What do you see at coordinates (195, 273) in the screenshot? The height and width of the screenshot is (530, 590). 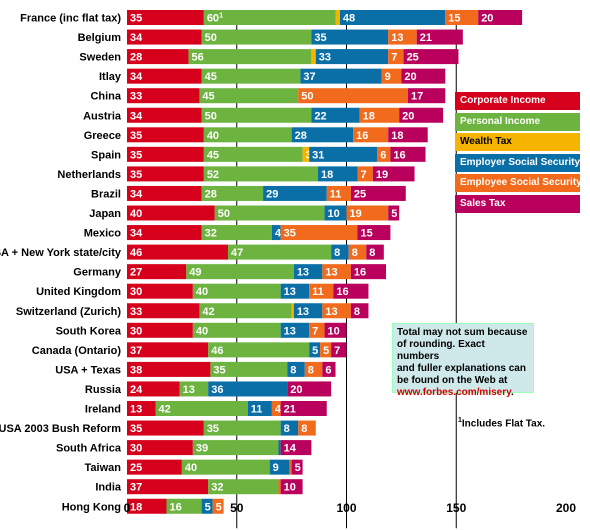 I see `segment-value: 49` at bounding box center [195, 273].